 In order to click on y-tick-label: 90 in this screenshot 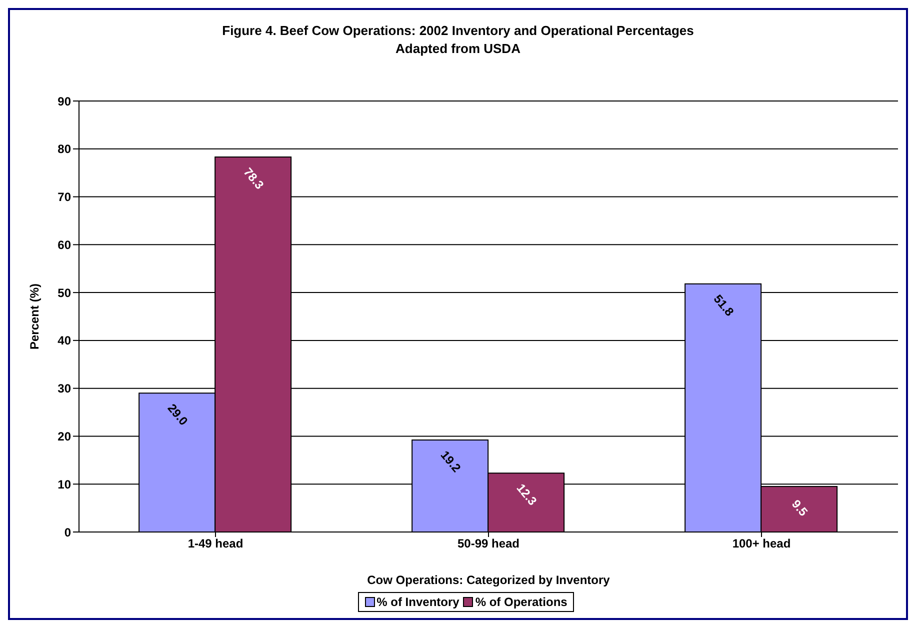, I will do `click(65, 101)`.